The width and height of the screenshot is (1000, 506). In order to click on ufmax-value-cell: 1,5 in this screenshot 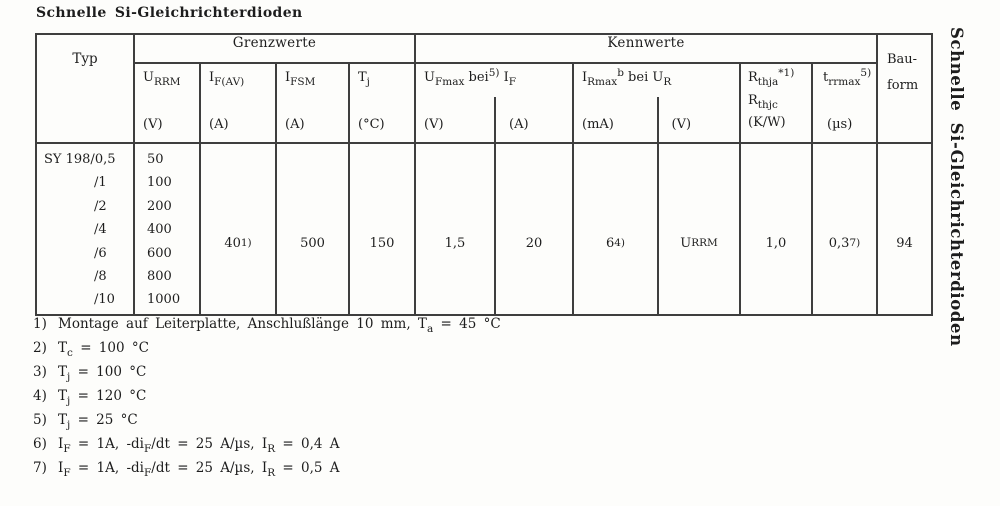, I will do `click(455, 229)`.